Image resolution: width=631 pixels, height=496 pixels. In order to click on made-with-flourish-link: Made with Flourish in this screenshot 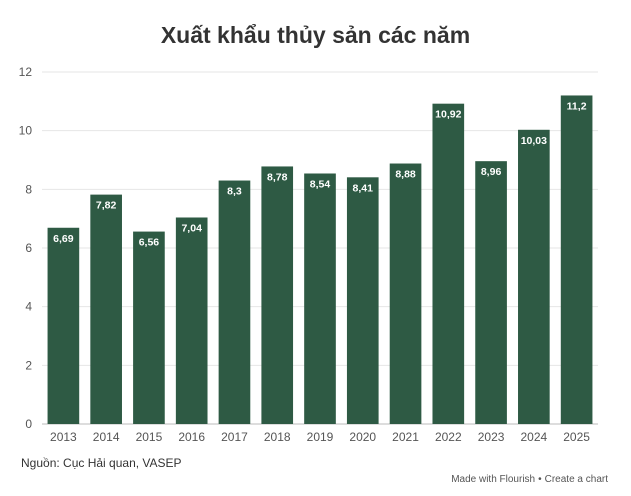, I will do `click(493, 479)`.